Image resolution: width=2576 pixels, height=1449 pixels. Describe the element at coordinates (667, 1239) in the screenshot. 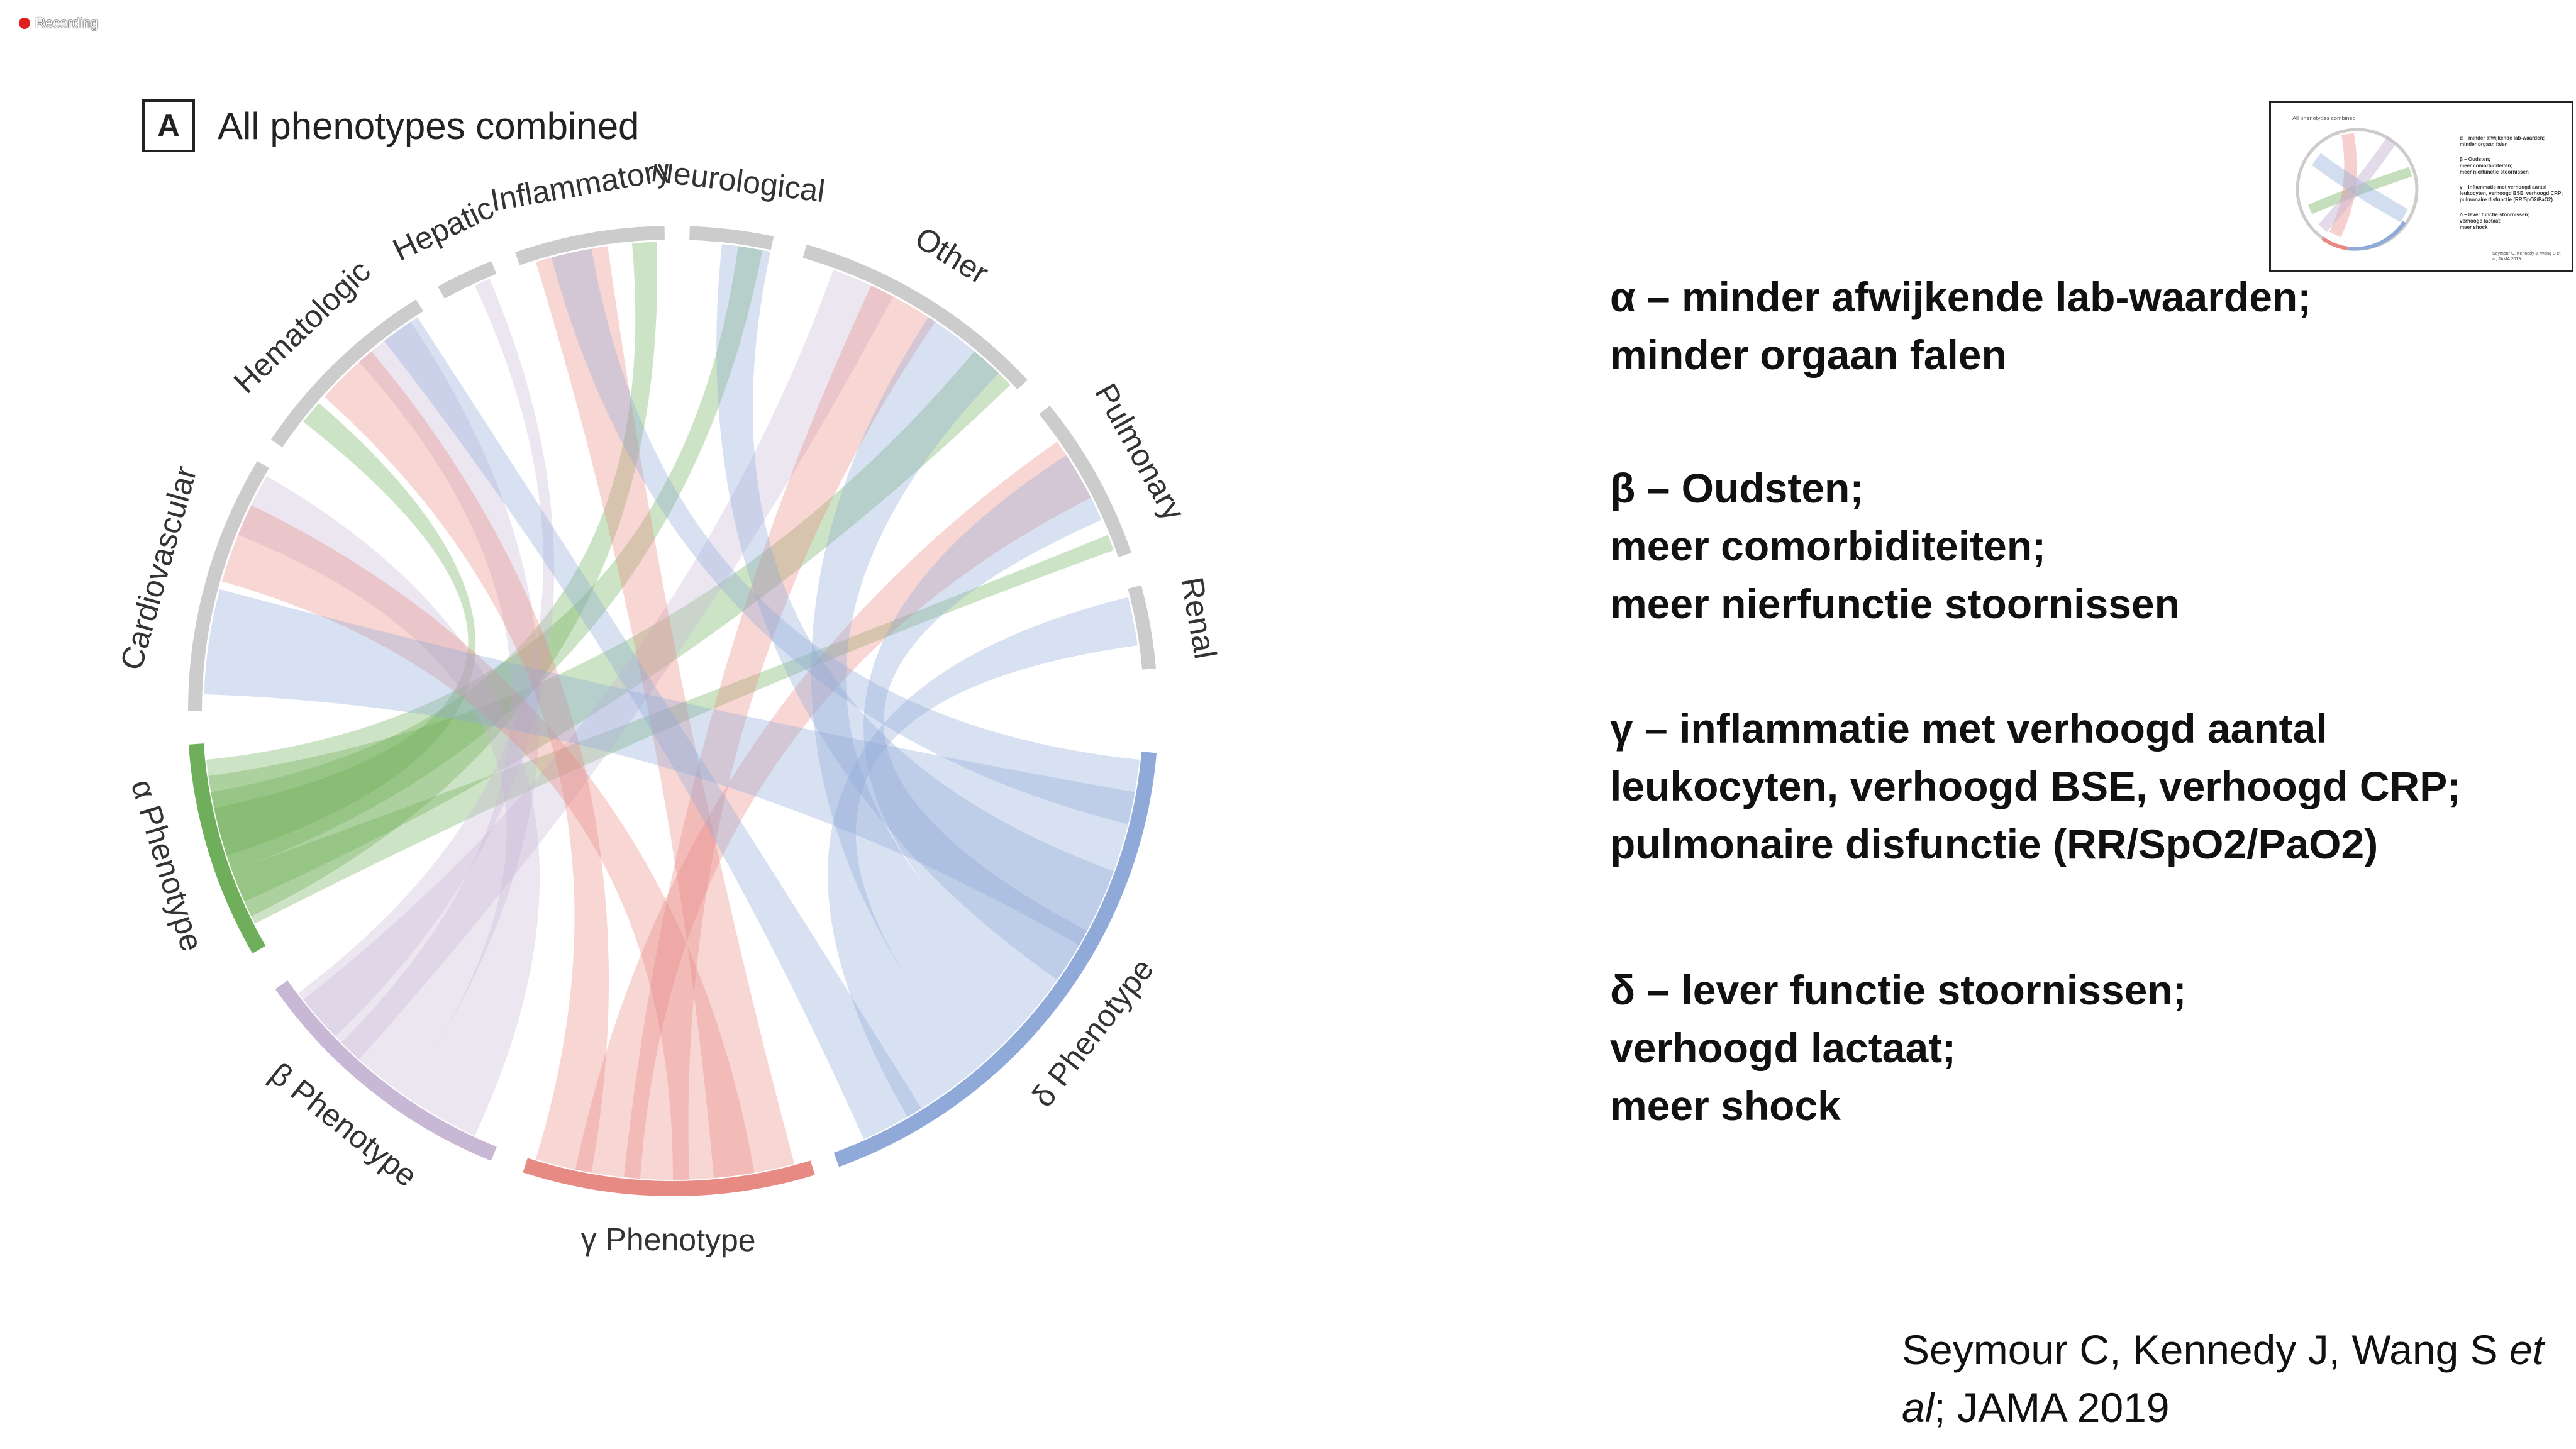

I see `phenotype-label: γ Phenotype` at that location.